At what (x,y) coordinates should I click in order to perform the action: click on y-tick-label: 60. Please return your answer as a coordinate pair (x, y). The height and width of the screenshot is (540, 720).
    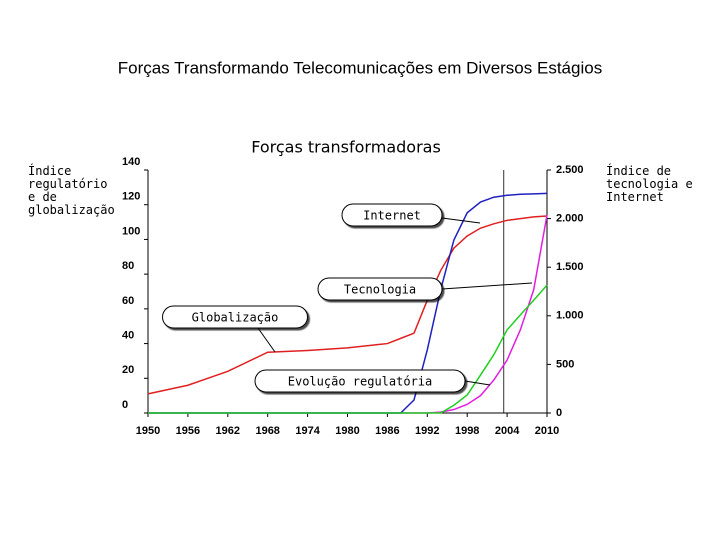
    Looking at the image, I should click on (128, 301).